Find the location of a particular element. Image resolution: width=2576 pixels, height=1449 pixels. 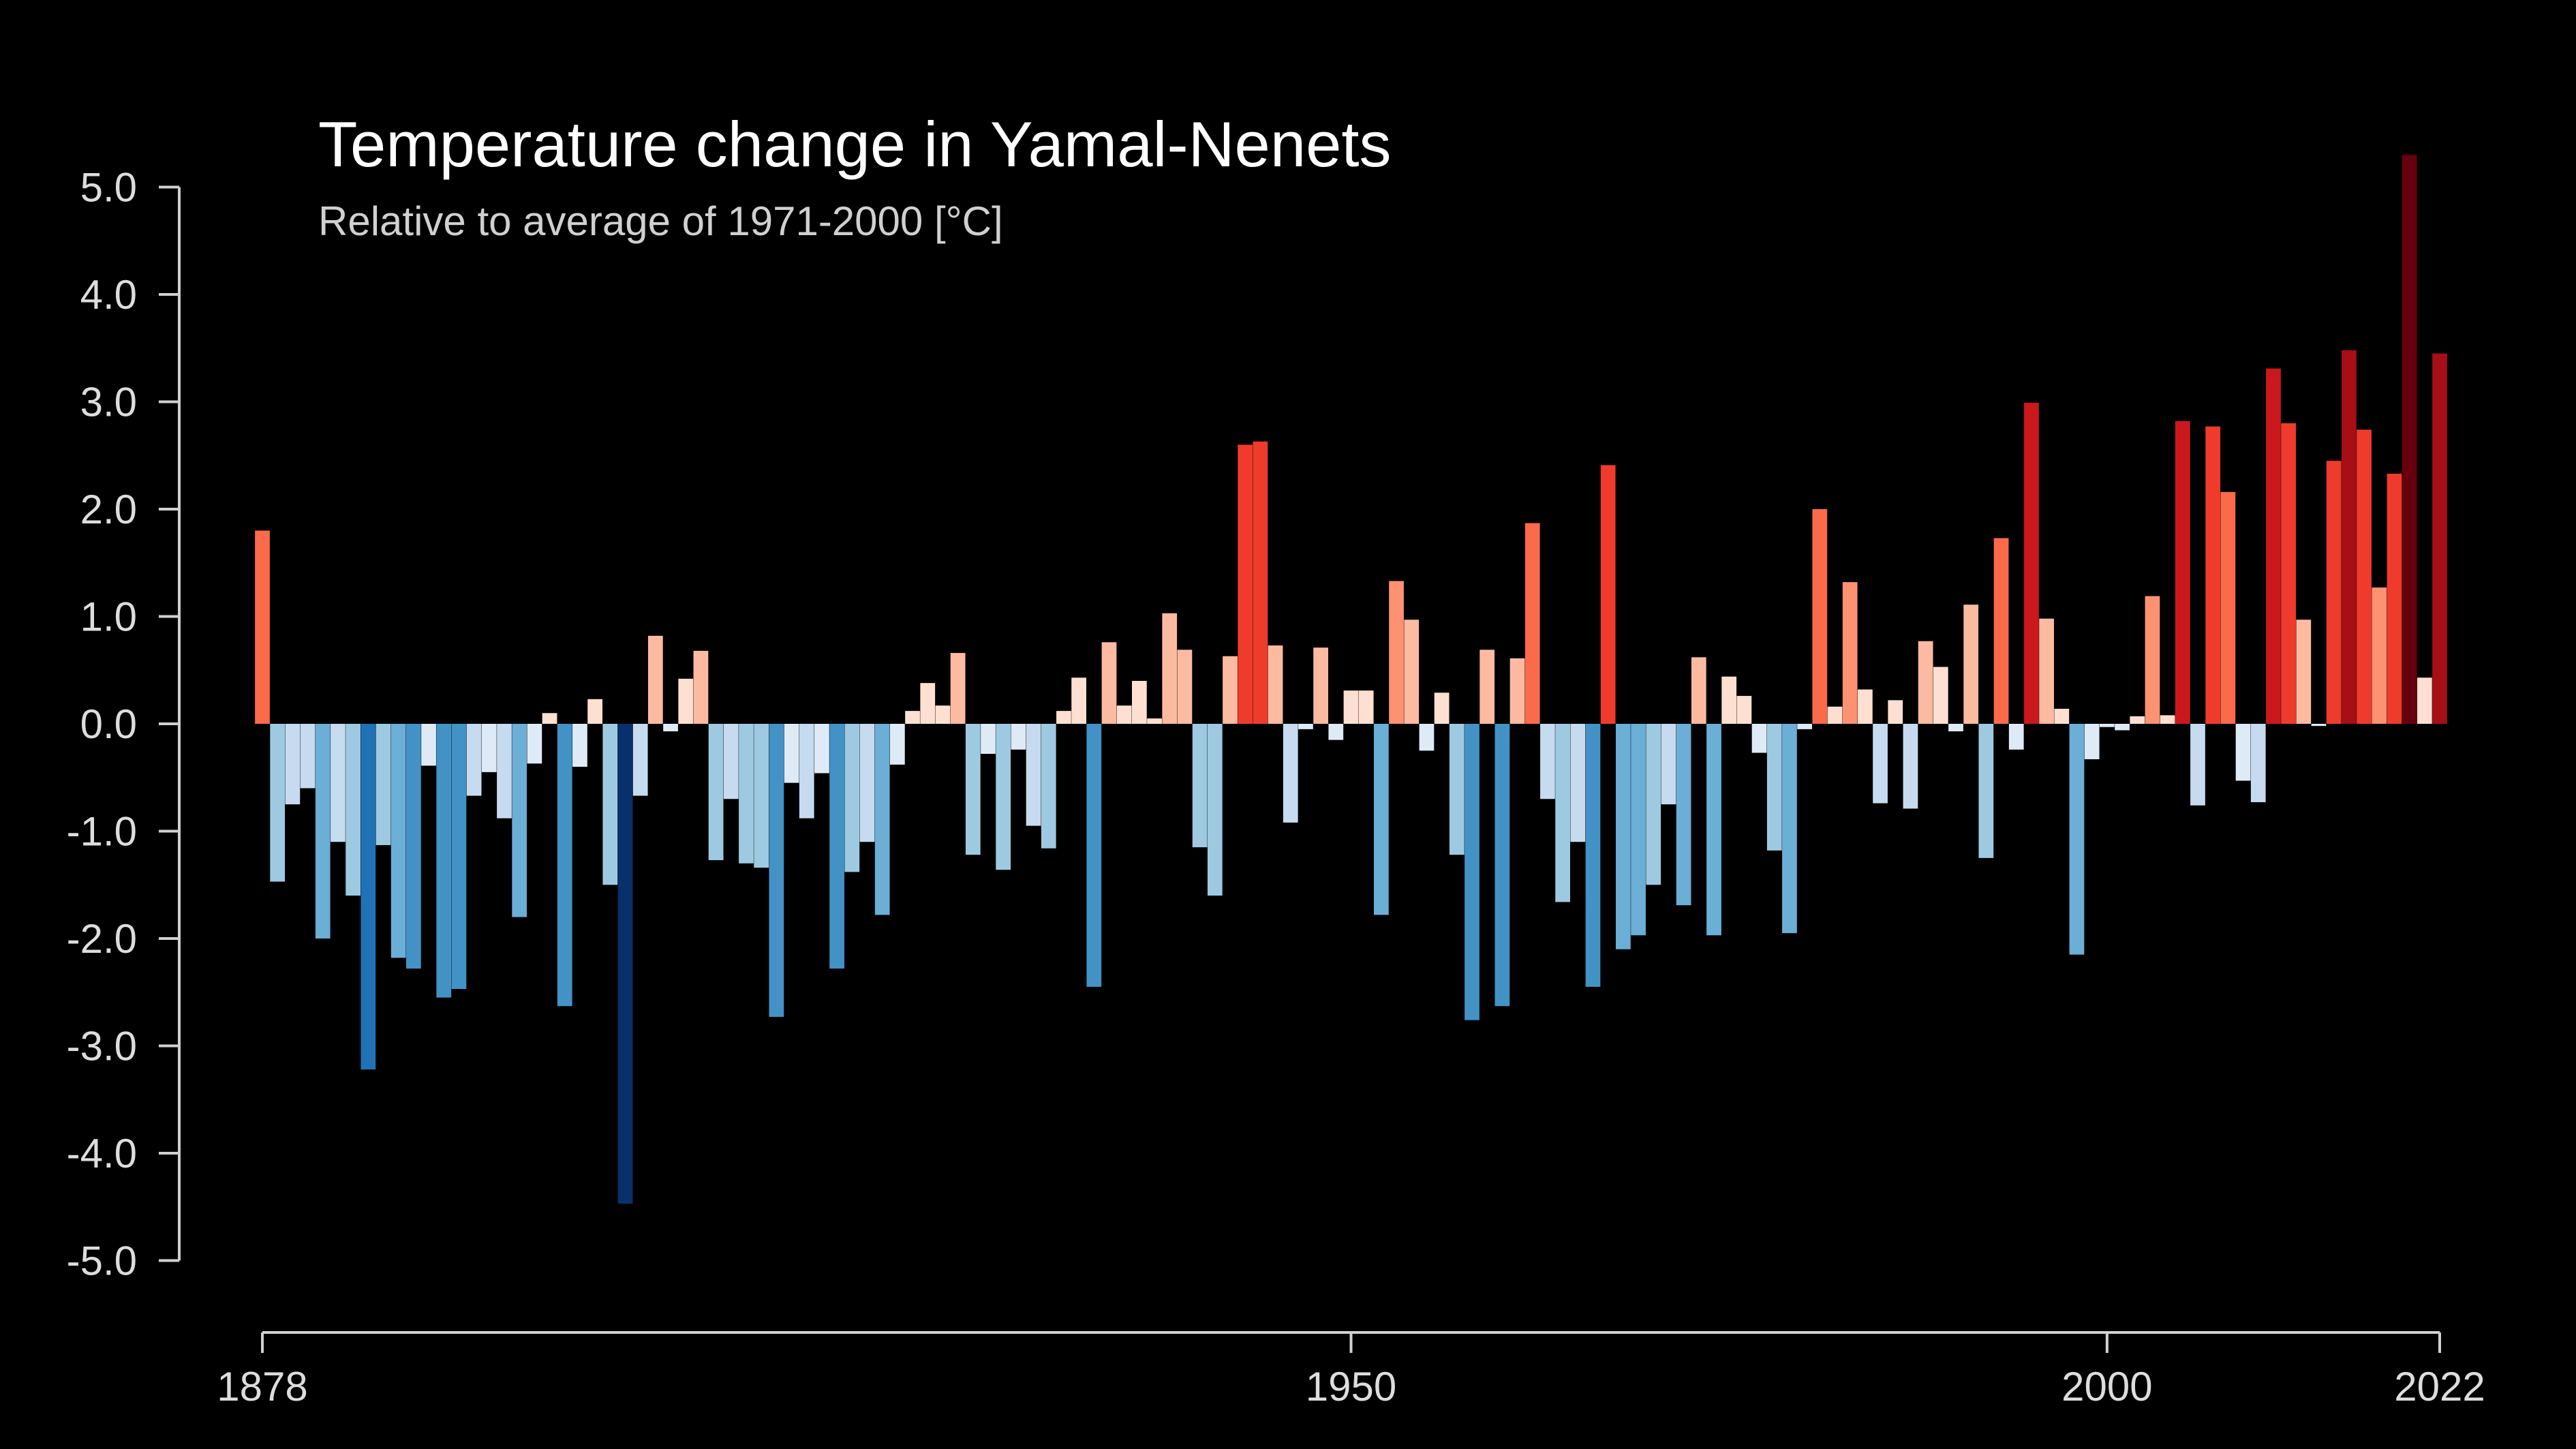

y-tick-label: -4.0 is located at coordinates (102, 1153).